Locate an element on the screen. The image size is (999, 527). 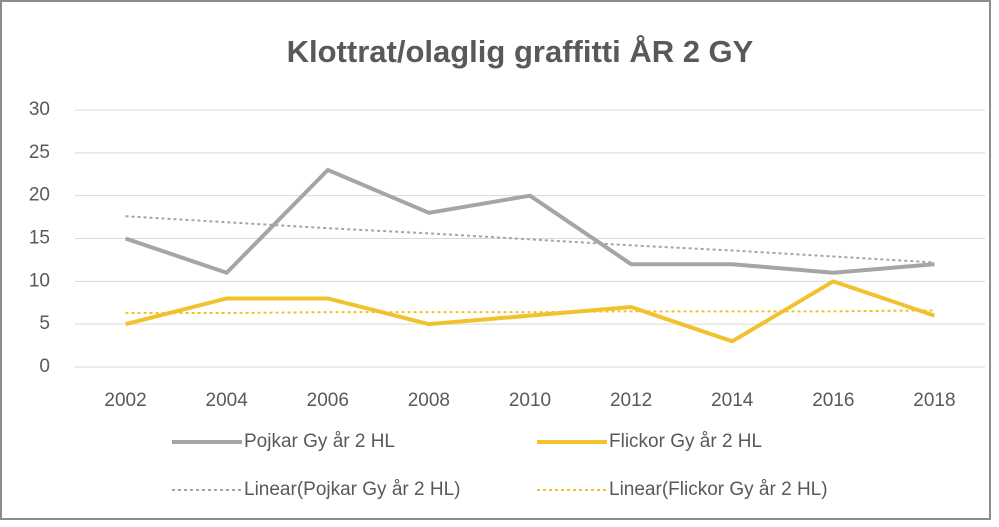
y-tick-label: 30 is located at coordinates (39, 109).